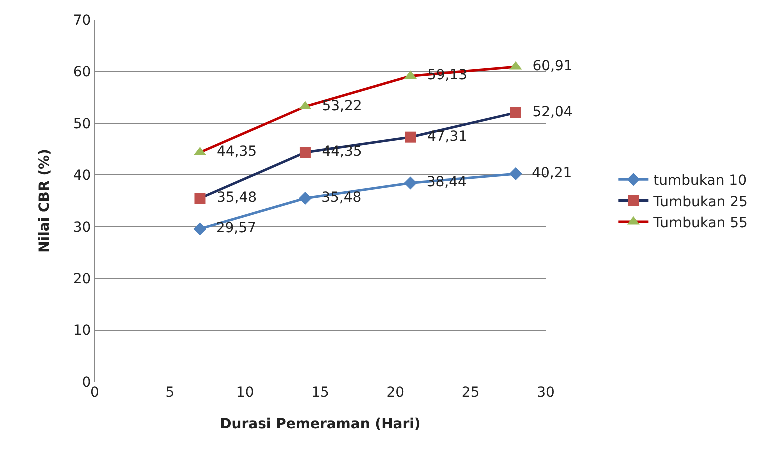 The width and height of the screenshot is (771, 457). I want to click on x-tick-label: 15, so click(321, 393).